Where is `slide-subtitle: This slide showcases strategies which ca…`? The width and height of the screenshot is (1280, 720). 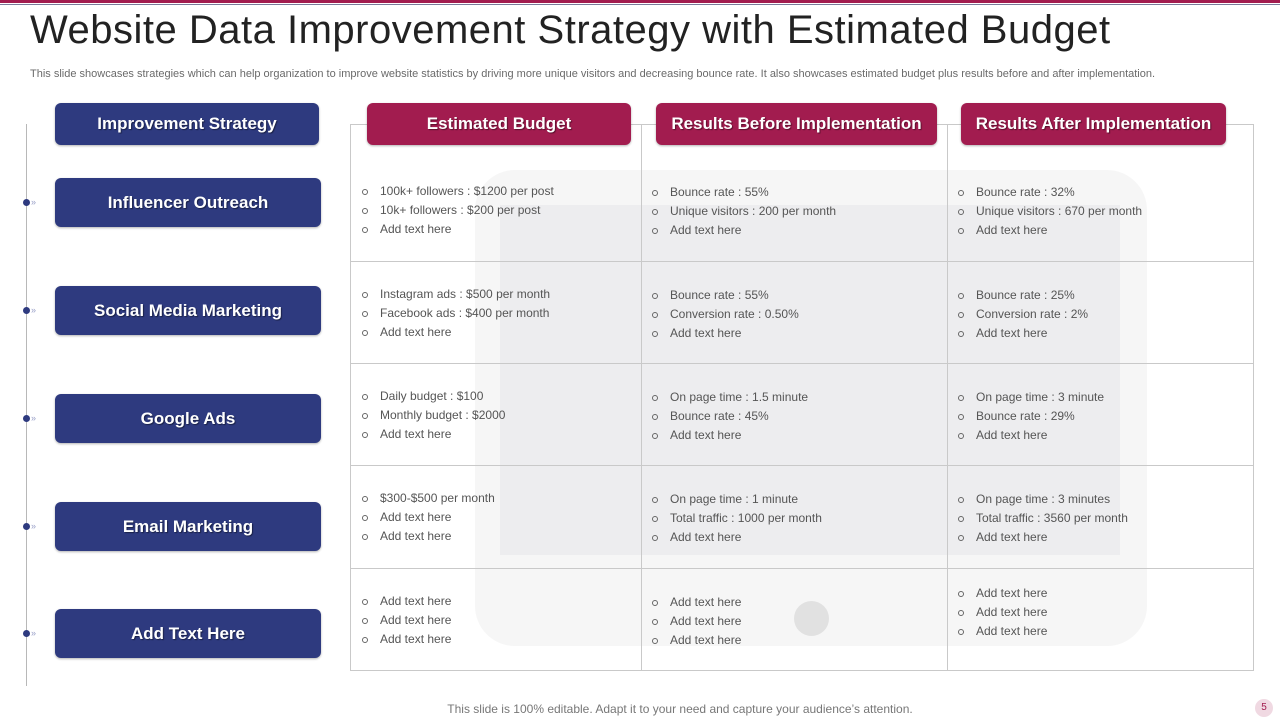
slide-subtitle: This slide showcases strategies which ca… is located at coordinates (593, 74).